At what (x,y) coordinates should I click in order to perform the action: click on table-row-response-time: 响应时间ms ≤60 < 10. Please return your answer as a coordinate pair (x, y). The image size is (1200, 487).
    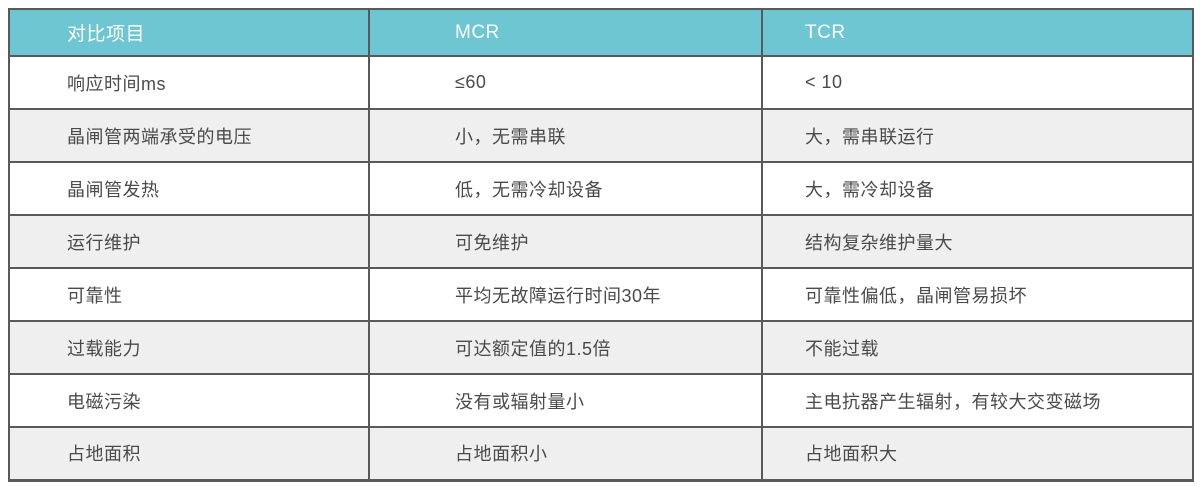
    Looking at the image, I should click on (601, 82).